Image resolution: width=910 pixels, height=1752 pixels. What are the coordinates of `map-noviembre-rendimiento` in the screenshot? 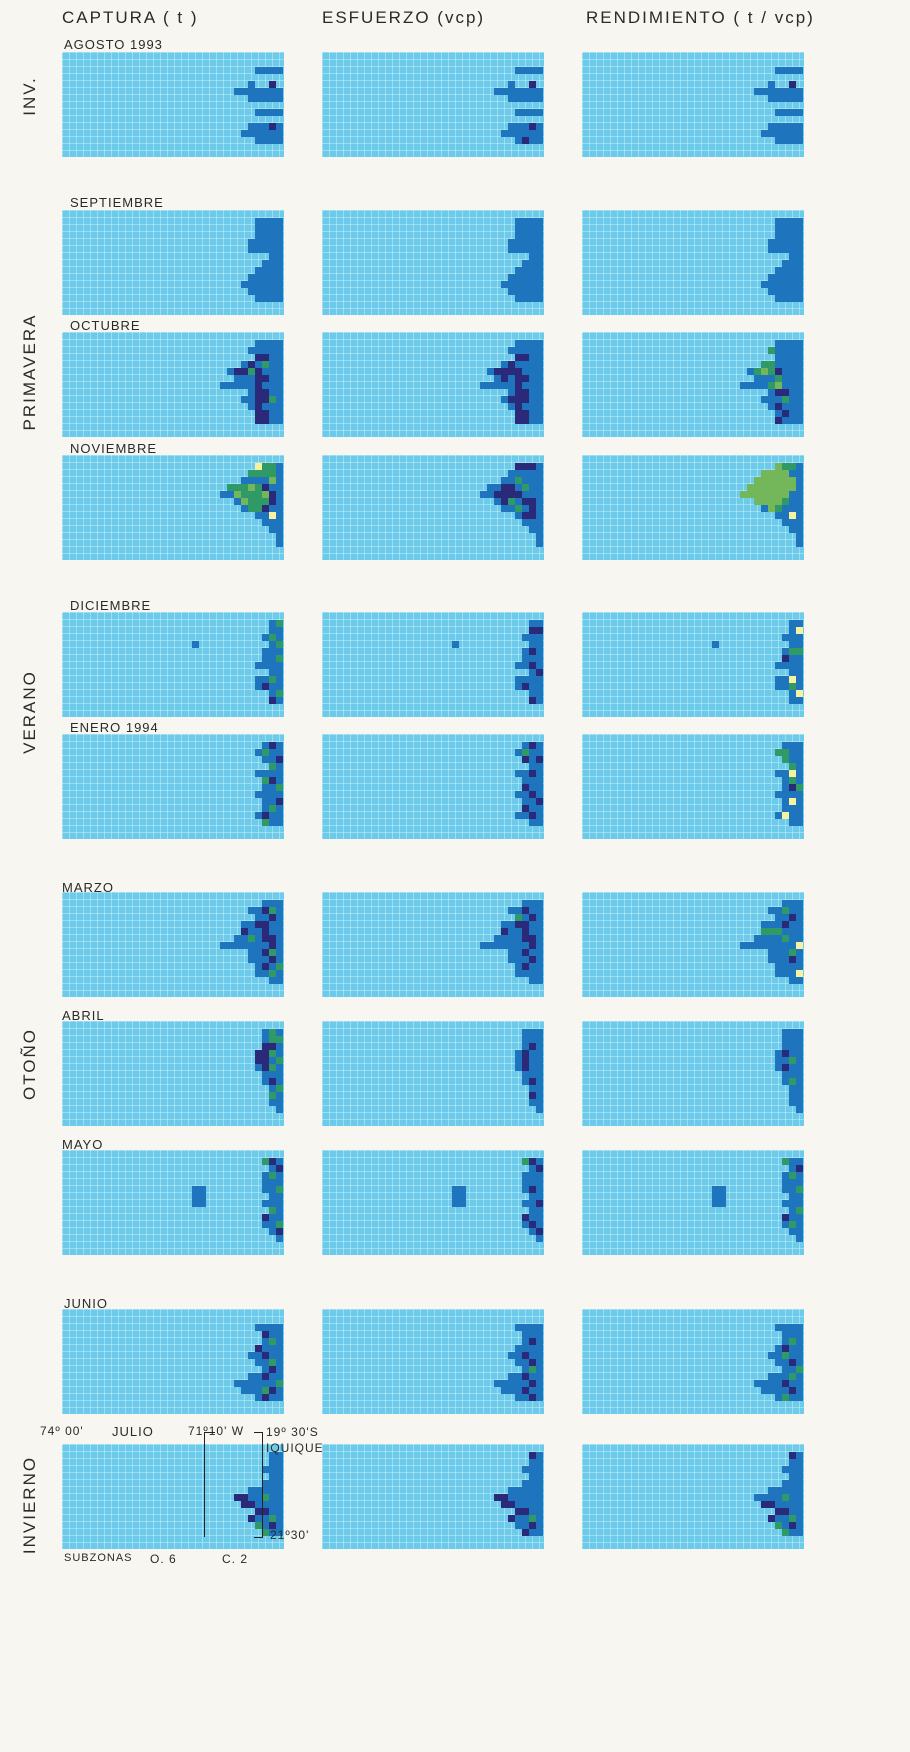 It's located at (693, 507).